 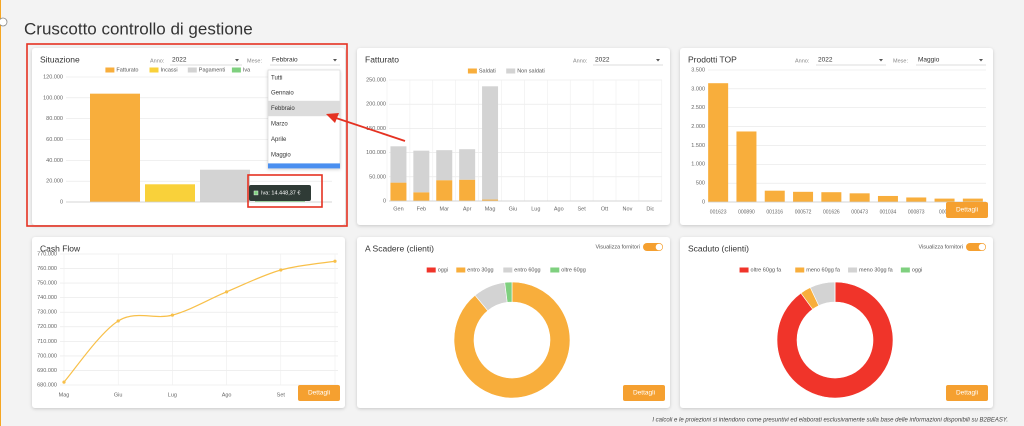 I want to click on y-tick-label: 750.000, so click(x=47, y=284).